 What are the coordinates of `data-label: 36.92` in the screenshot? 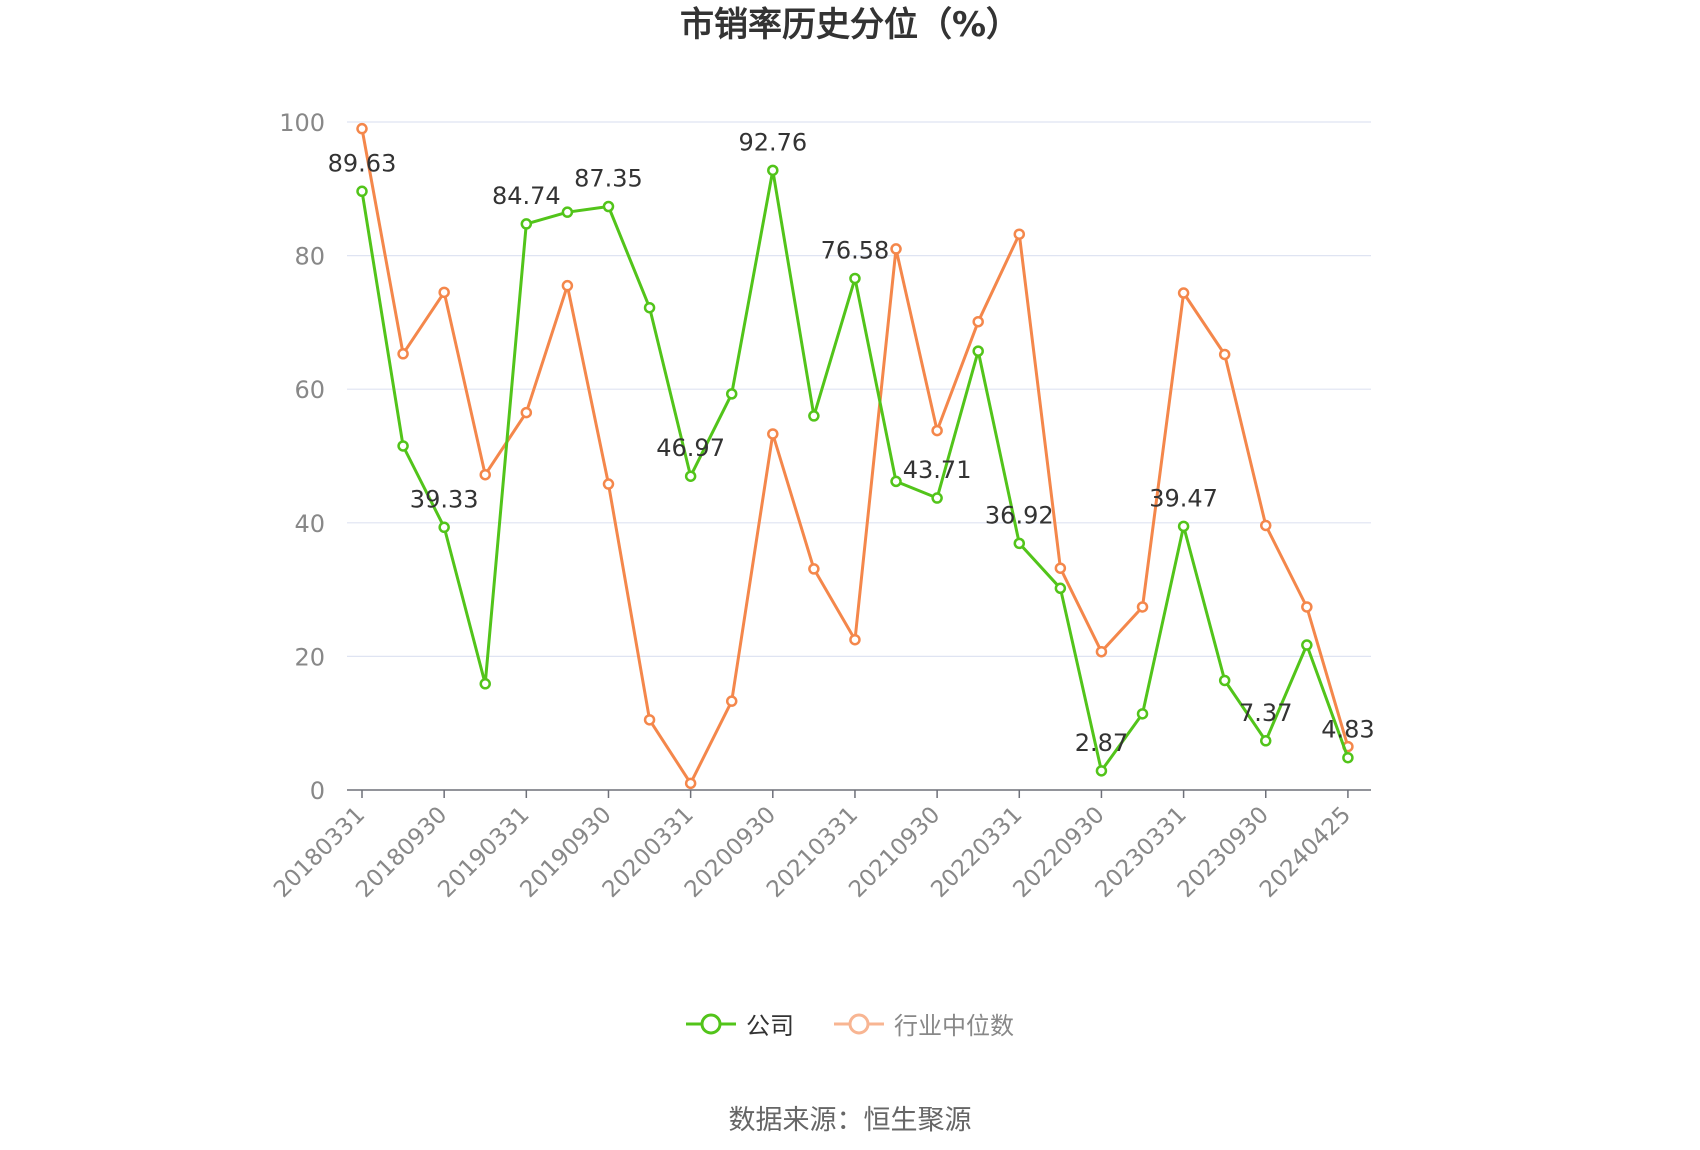 It's located at (1019, 515).